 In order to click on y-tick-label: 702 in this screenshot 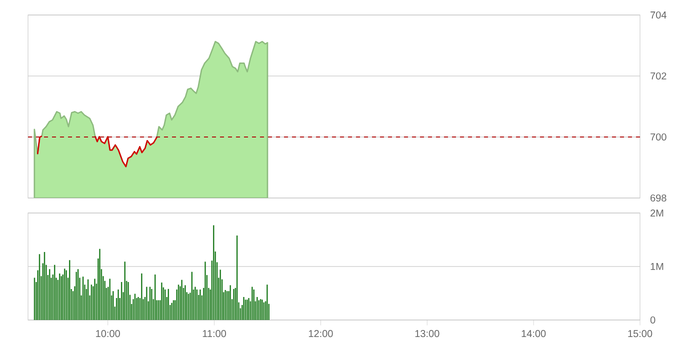, I will do `click(658, 76)`.